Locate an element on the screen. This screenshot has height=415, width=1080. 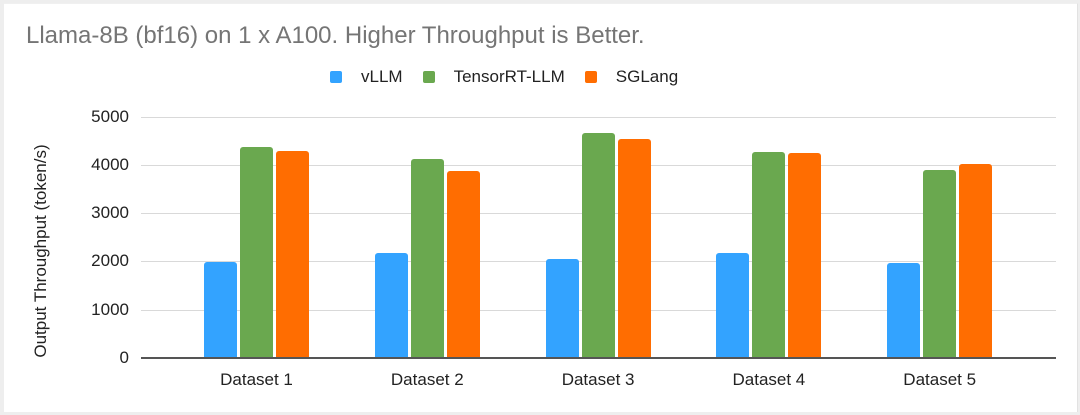
y-tick-label: 3000 is located at coordinates (110, 213).